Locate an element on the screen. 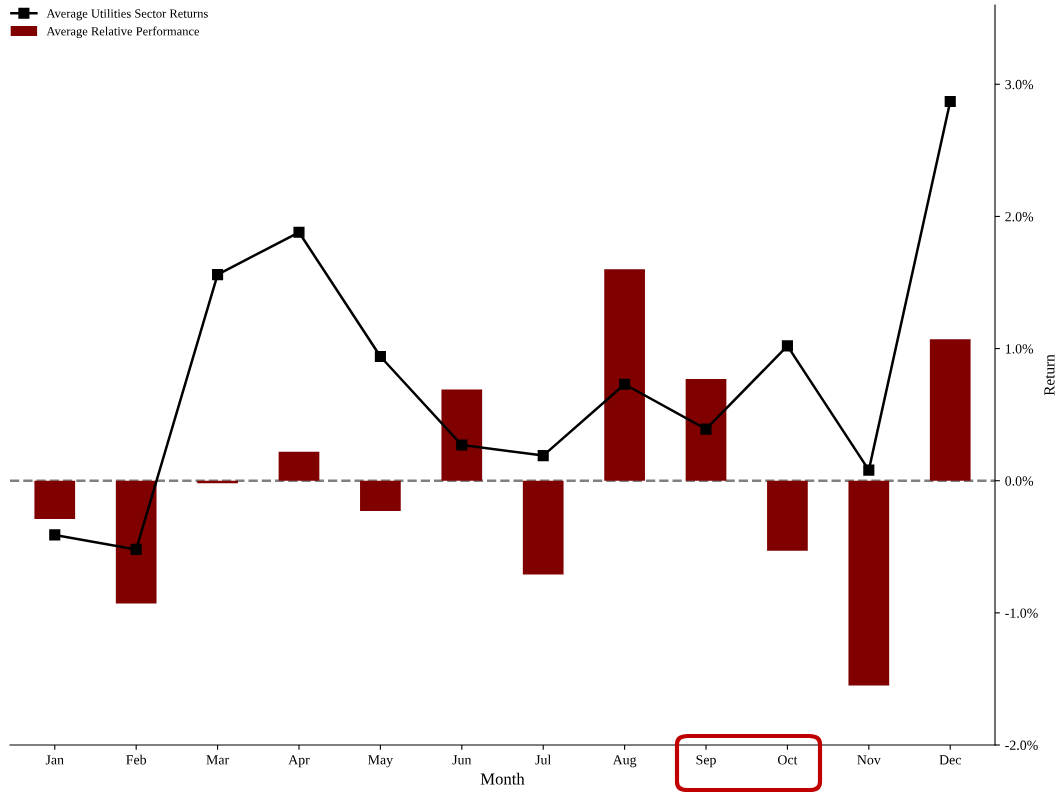 The height and width of the screenshot is (811, 1060). legend-label: Average Relative Performance is located at coordinates (123, 32).